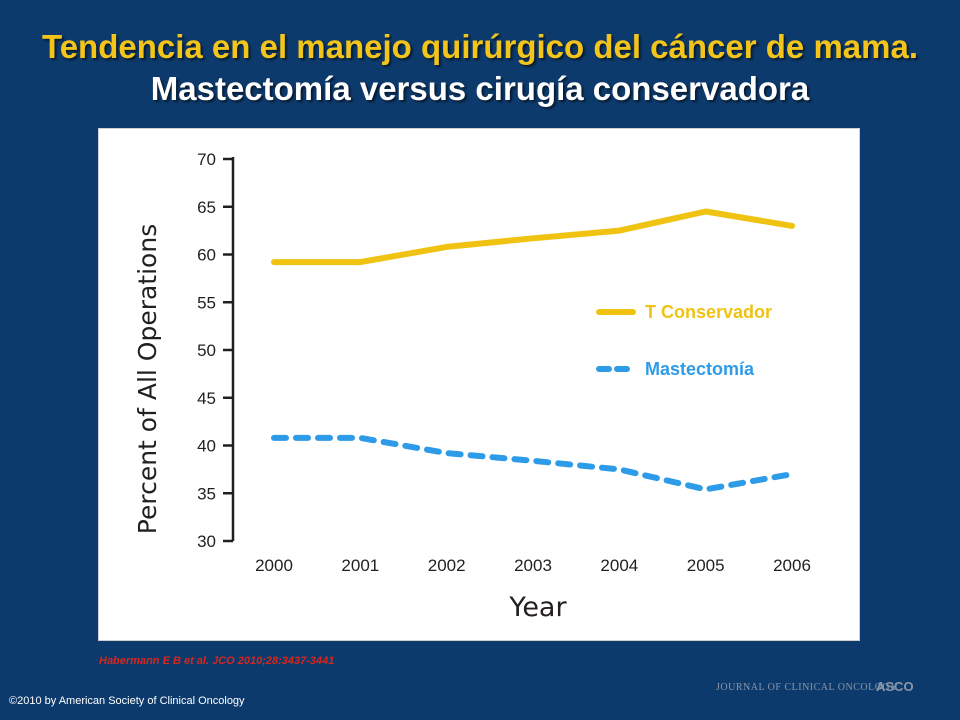 This screenshot has height=720, width=960. Describe the element at coordinates (206, 207) in the screenshot. I see `y-tick-label: 65` at that location.